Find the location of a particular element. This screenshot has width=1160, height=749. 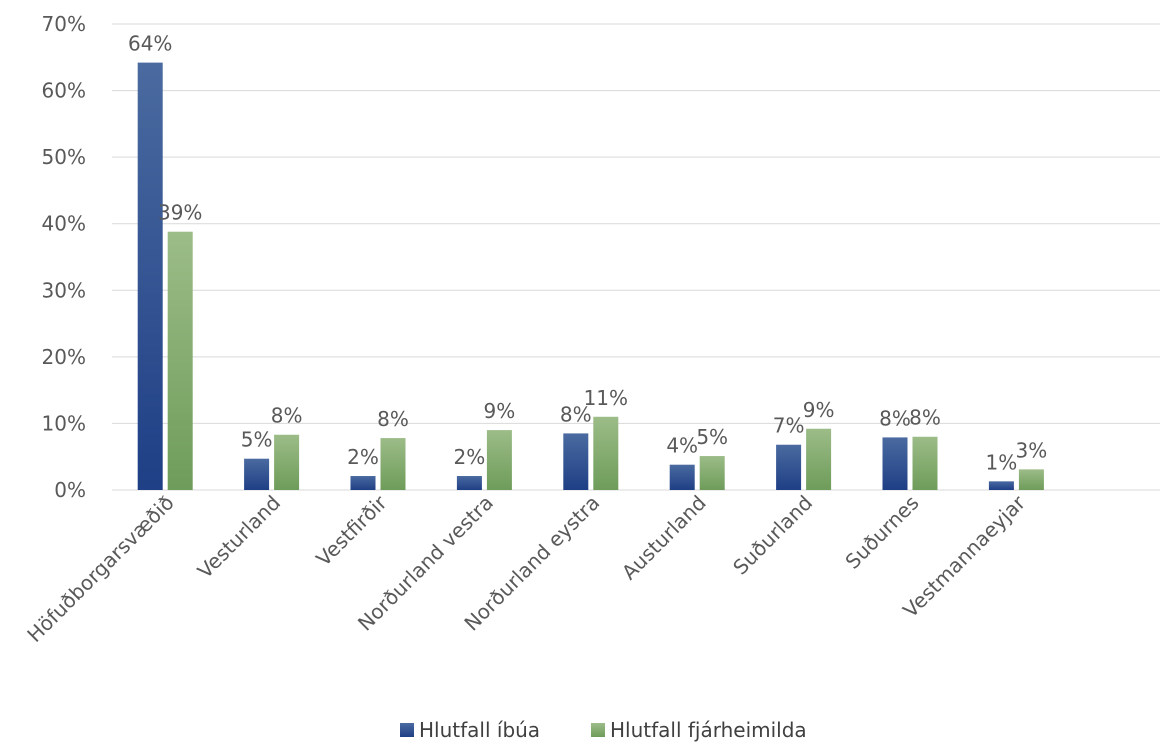

x-tick-label: Vestfirðir is located at coordinates (351, 530).